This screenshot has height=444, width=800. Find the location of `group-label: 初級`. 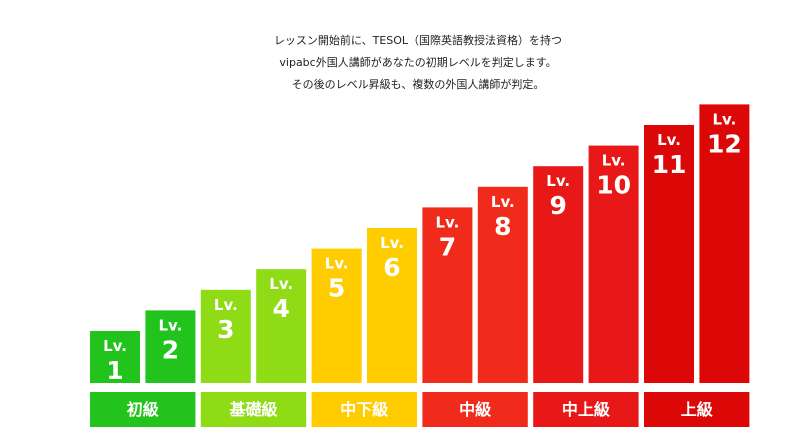

group-label: 初級 is located at coordinates (143, 409).